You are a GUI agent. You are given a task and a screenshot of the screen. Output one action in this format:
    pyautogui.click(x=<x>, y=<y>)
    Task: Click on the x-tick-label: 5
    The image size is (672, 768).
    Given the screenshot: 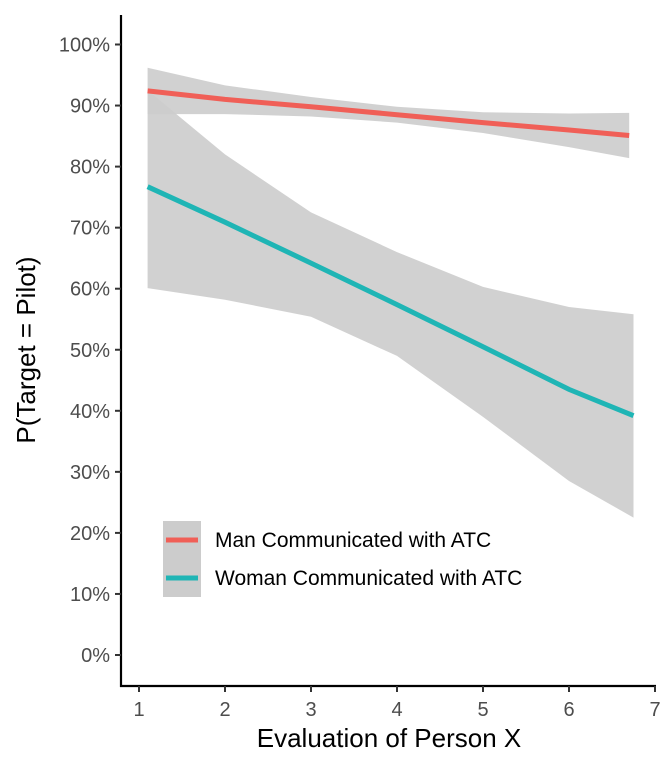 What is the action you would take?
    pyautogui.click(x=482, y=710)
    